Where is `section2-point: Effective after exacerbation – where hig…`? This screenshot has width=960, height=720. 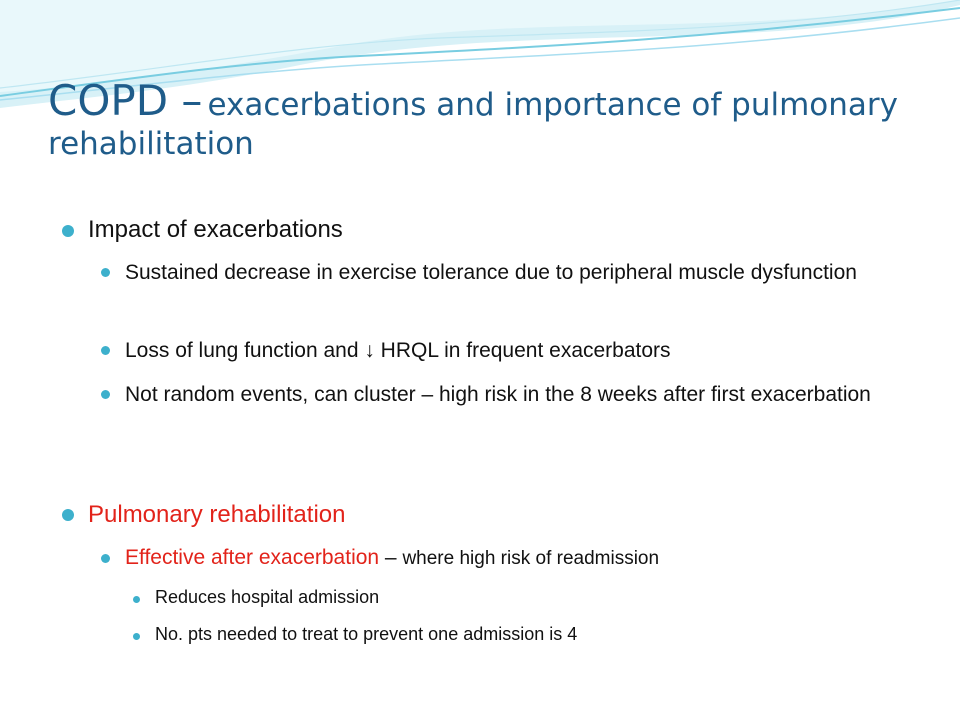 section2-point: Effective after exacerbation – where hig… is located at coordinates (515, 558).